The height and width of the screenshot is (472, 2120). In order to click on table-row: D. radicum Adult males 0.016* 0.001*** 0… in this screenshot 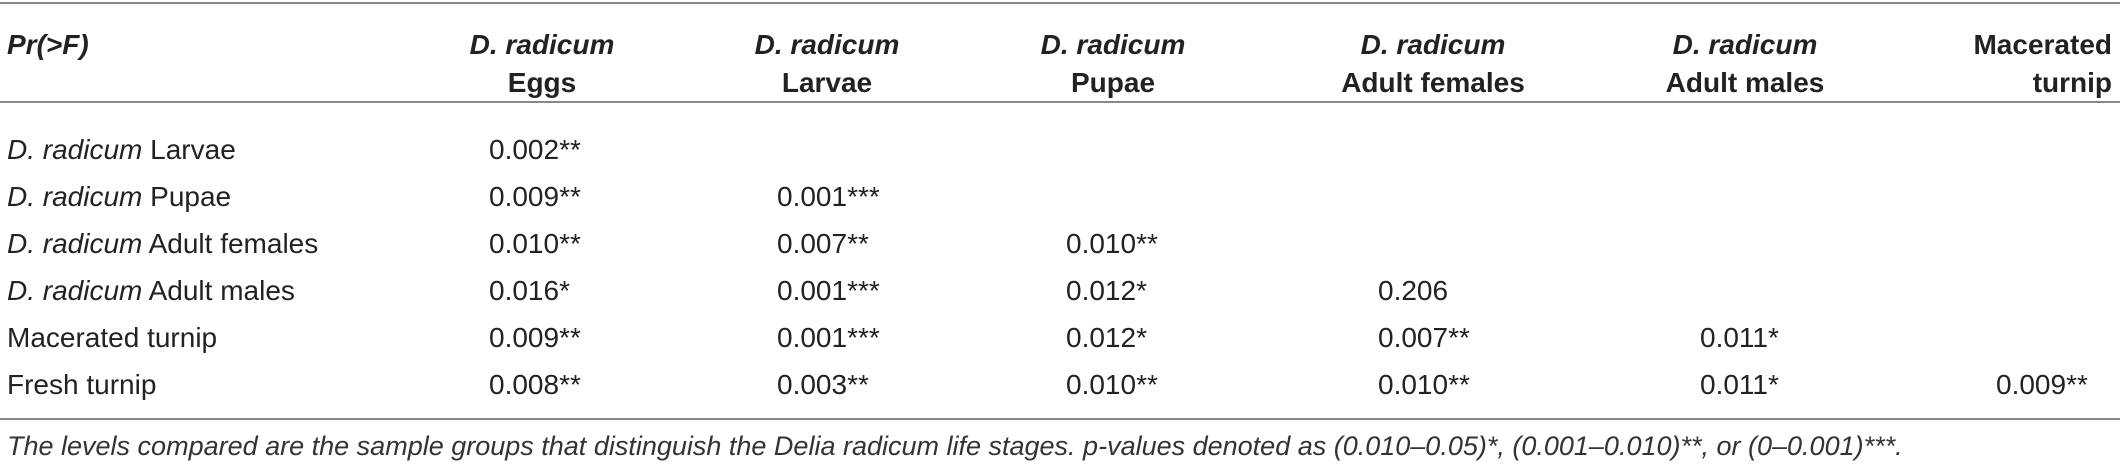, I will do `click(1060, 290)`.